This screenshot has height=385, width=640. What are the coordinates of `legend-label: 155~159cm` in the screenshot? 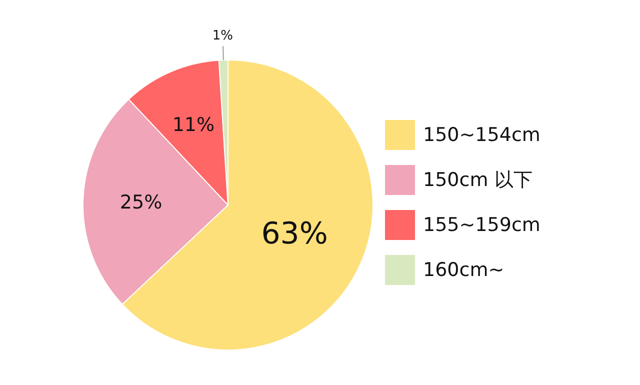 It's located at (481, 225).